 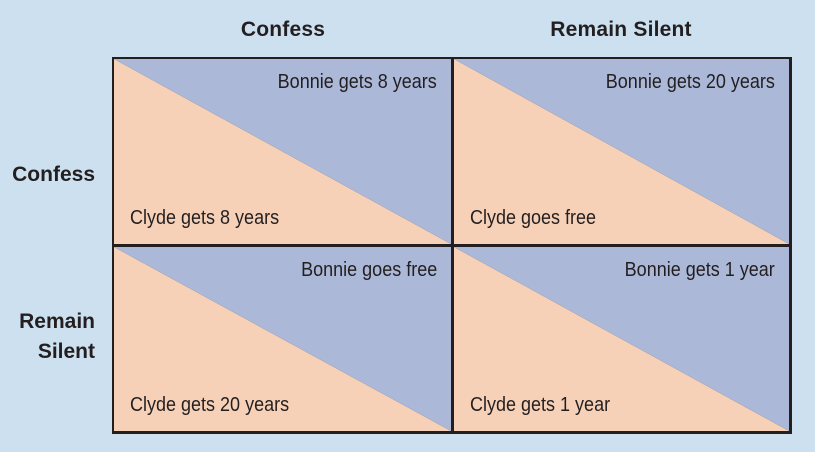 What do you see at coordinates (357, 82) in the screenshot?
I see `bonnie-outcome: Bonnie gets 8 years` at bounding box center [357, 82].